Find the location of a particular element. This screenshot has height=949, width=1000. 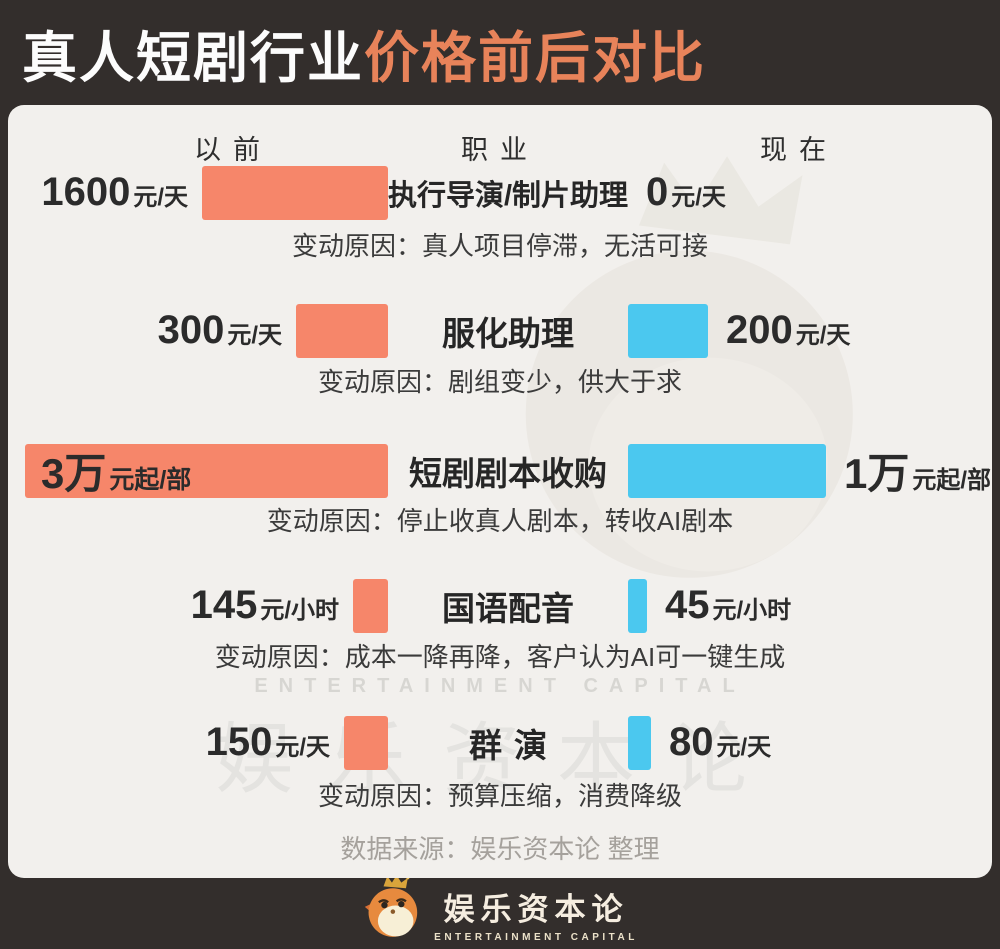

after-cell: 0 元/天 is located at coordinates (810, 193).